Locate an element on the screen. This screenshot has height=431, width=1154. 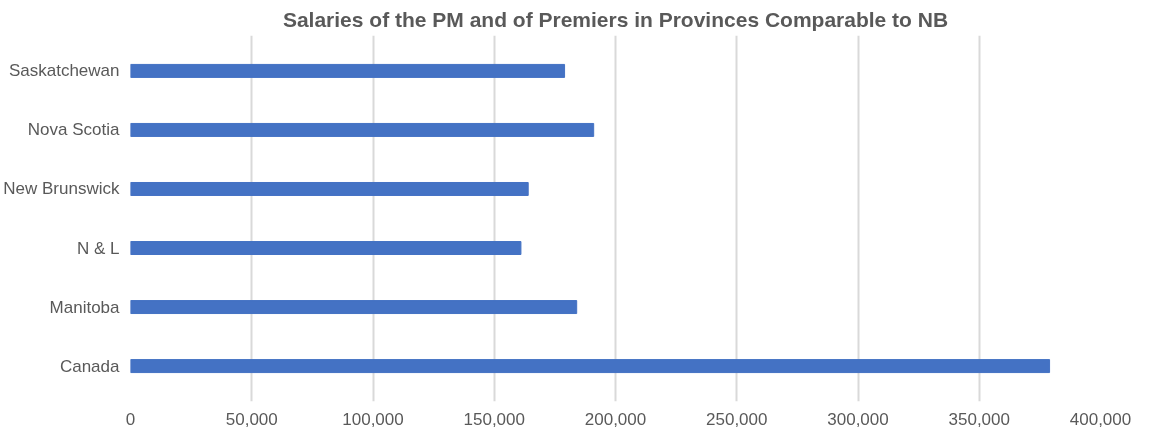
x-tick-label: 50,000 is located at coordinates (251, 419).